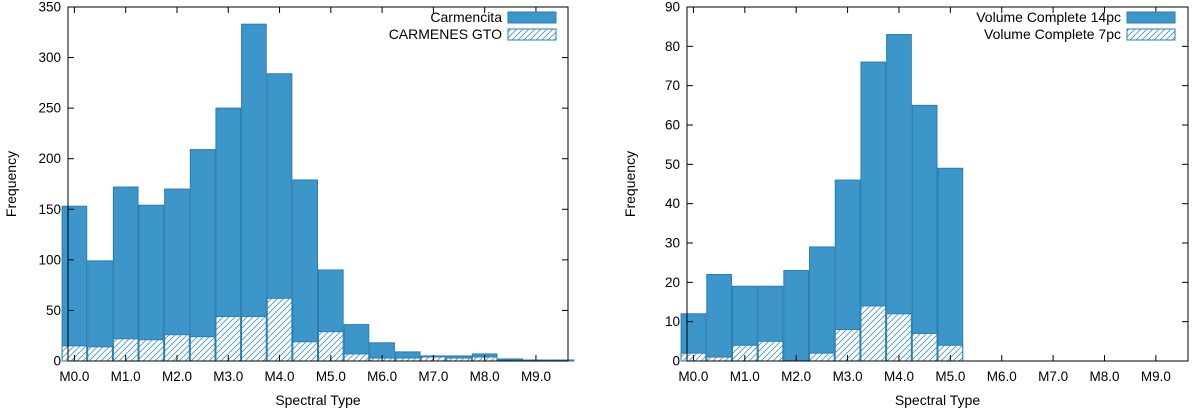  Describe the element at coordinates (672, 125) in the screenshot. I see `y-tick-label: 60` at that location.